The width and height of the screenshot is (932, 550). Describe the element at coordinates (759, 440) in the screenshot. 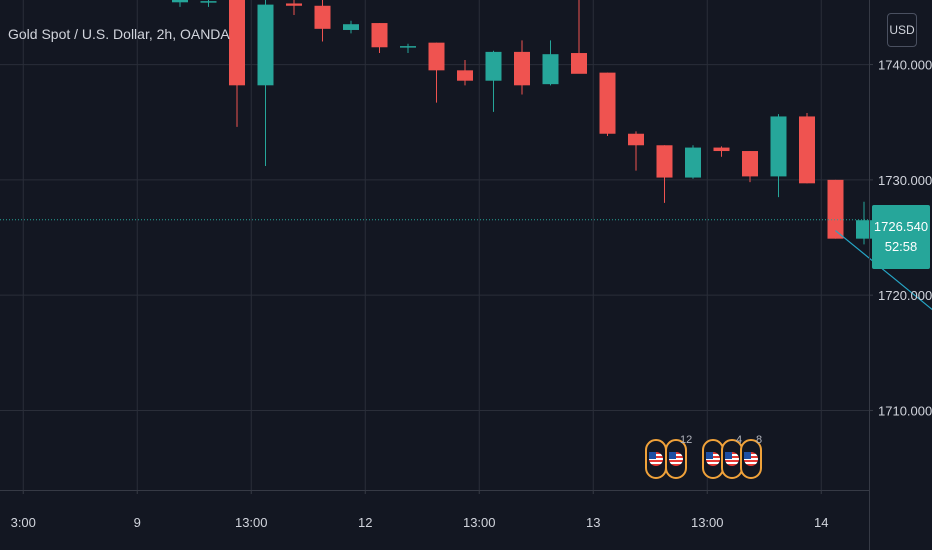

I see `event-count: 8` at that location.